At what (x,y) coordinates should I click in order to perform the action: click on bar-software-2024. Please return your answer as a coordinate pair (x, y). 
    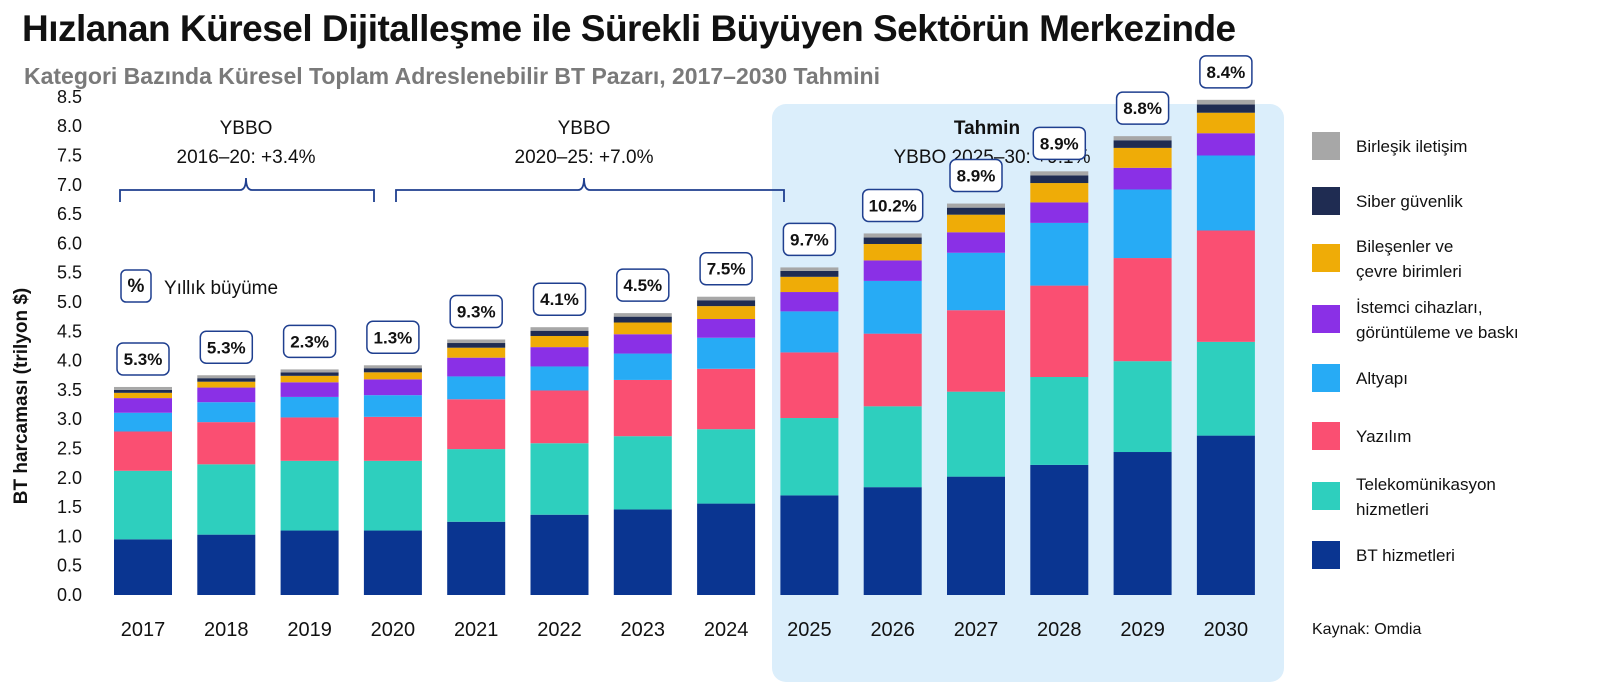
    Looking at the image, I should click on (726, 399).